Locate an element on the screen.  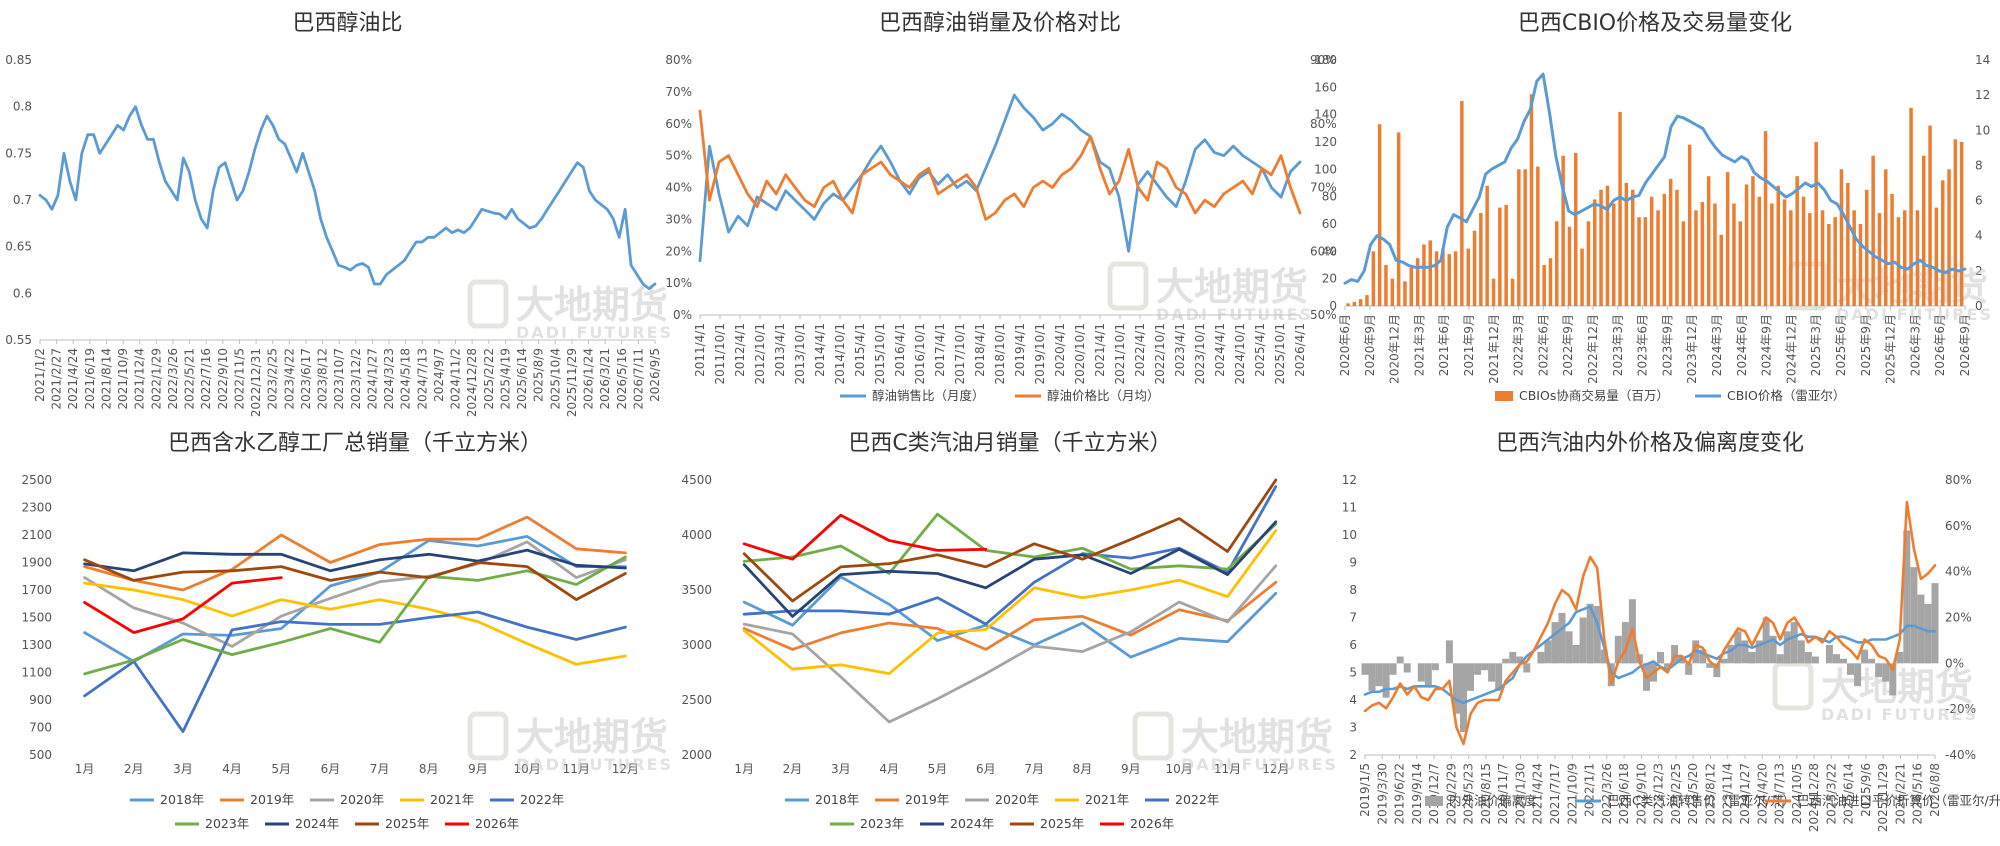
x-tick-label: 2025/4/19 is located at coordinates (505, 379).